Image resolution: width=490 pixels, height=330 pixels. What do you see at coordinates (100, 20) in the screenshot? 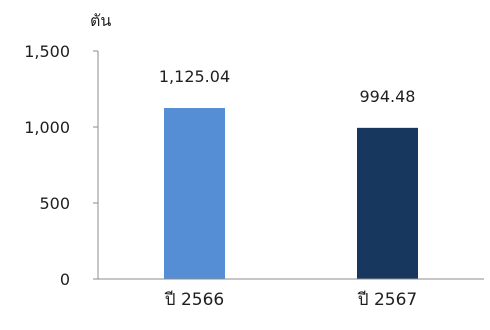
I see `y-axis-unit-label: ตัน` at bounding box center [100, 20].